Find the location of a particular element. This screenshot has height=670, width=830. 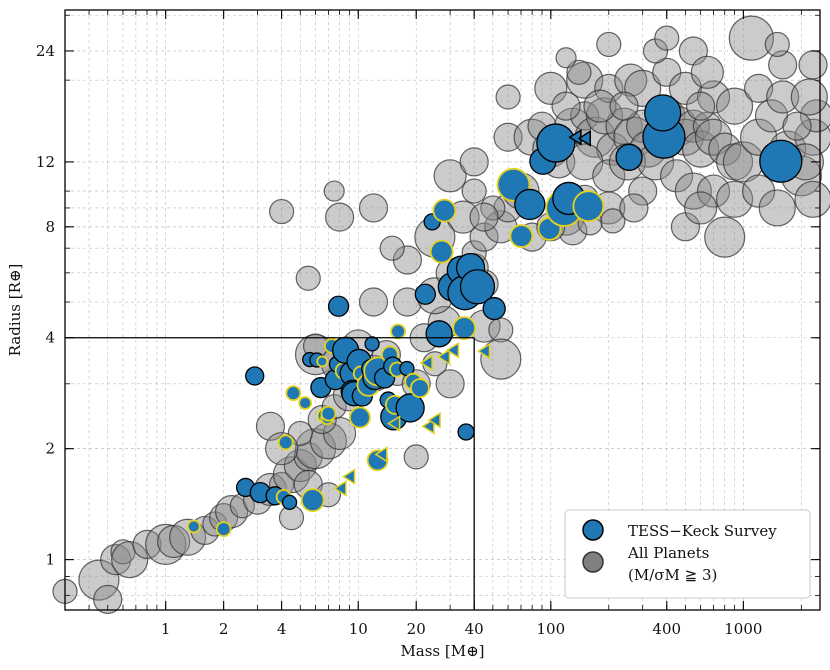

legend-box is located at coordinates (687, 554).